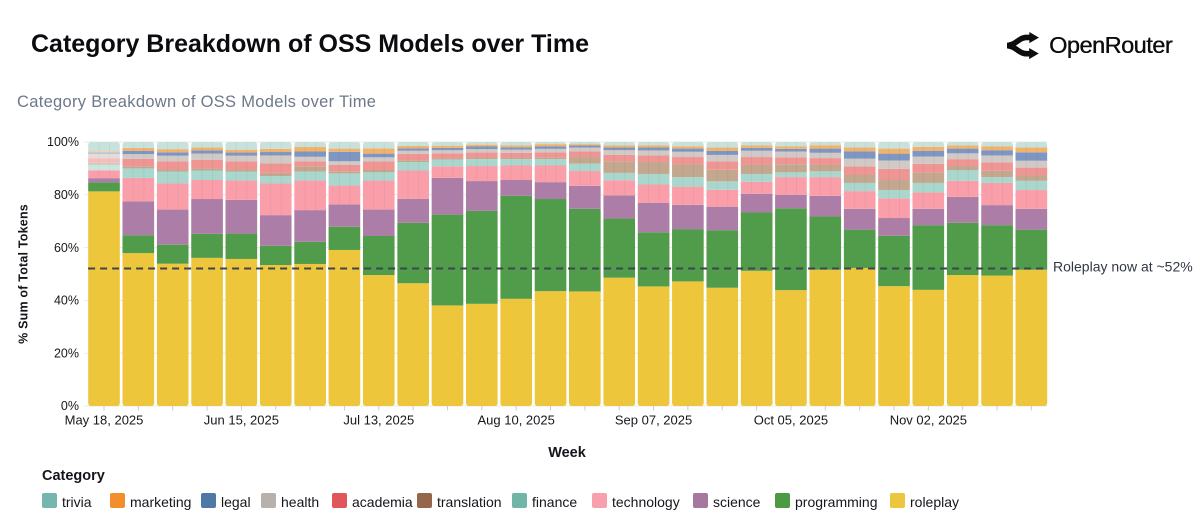 The height and width of the screenshot is (520, 1200). I want to click on svg-text: Week, so click(567, 453).